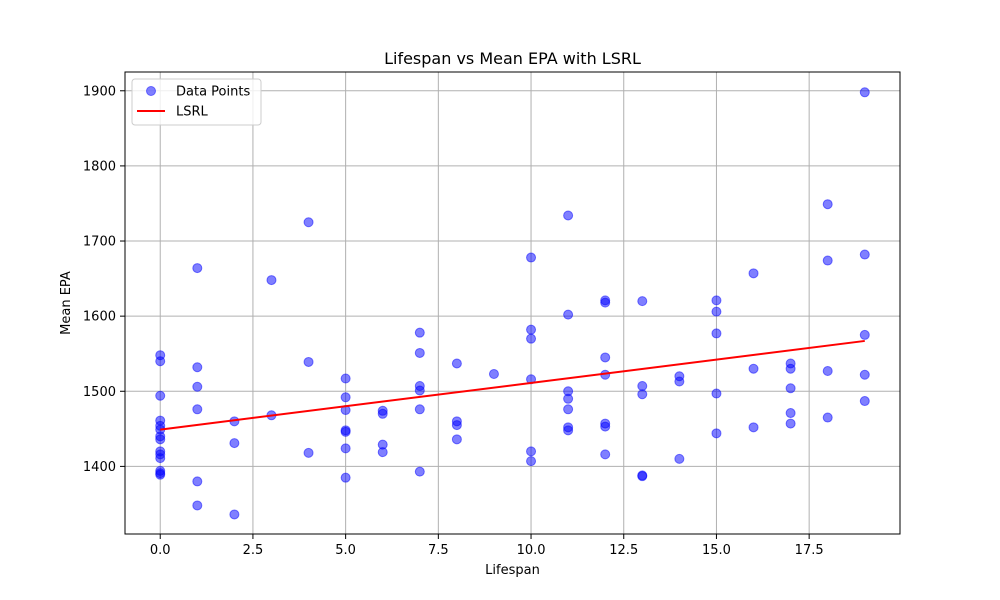 The image size is (1000, 600). I want to click on legend: Data Points LSRL, so click(196, 102).